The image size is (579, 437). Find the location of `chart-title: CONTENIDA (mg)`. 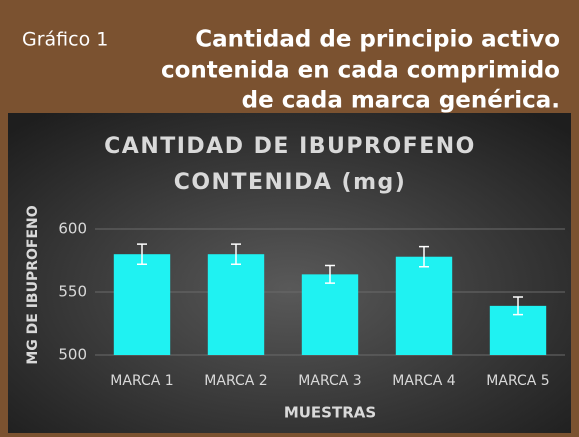

chart-title: CONTENIDA (mg) is located at coordinates (290, 182).